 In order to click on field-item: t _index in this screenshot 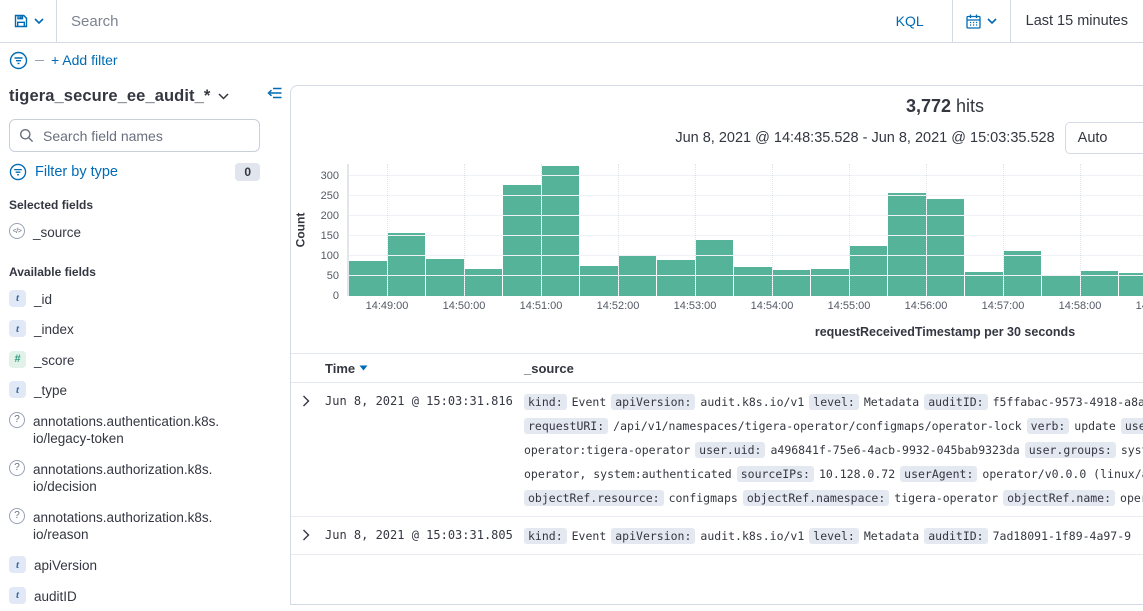, I will do `click(134, 329)`.